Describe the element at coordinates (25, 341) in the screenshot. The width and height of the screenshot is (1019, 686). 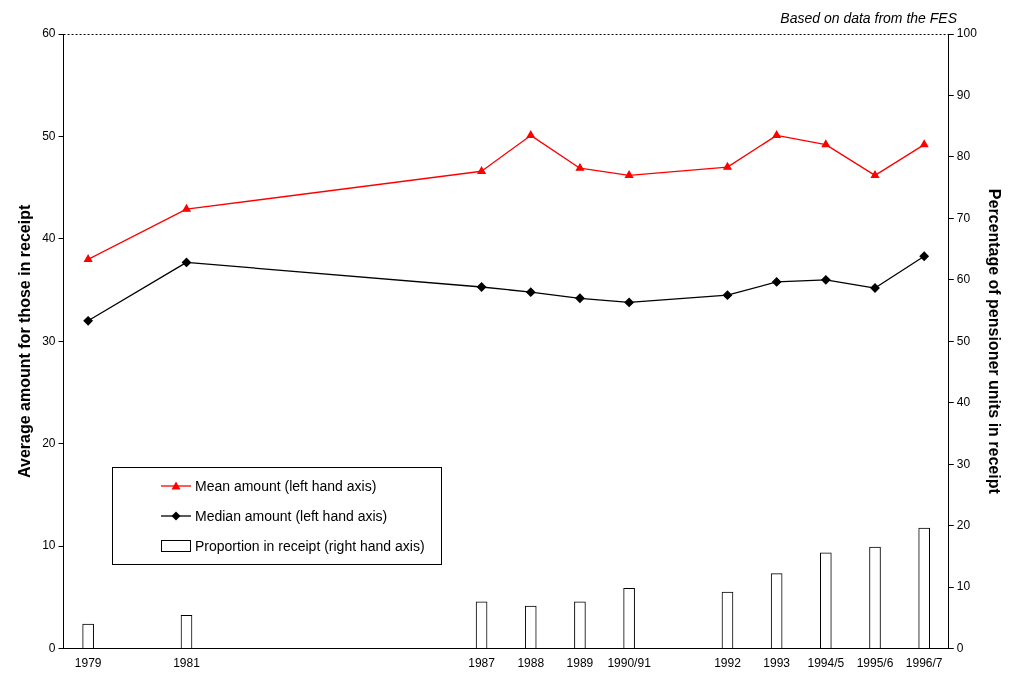
I see `y-axis-title: Average amount for those in receipt` at that location.